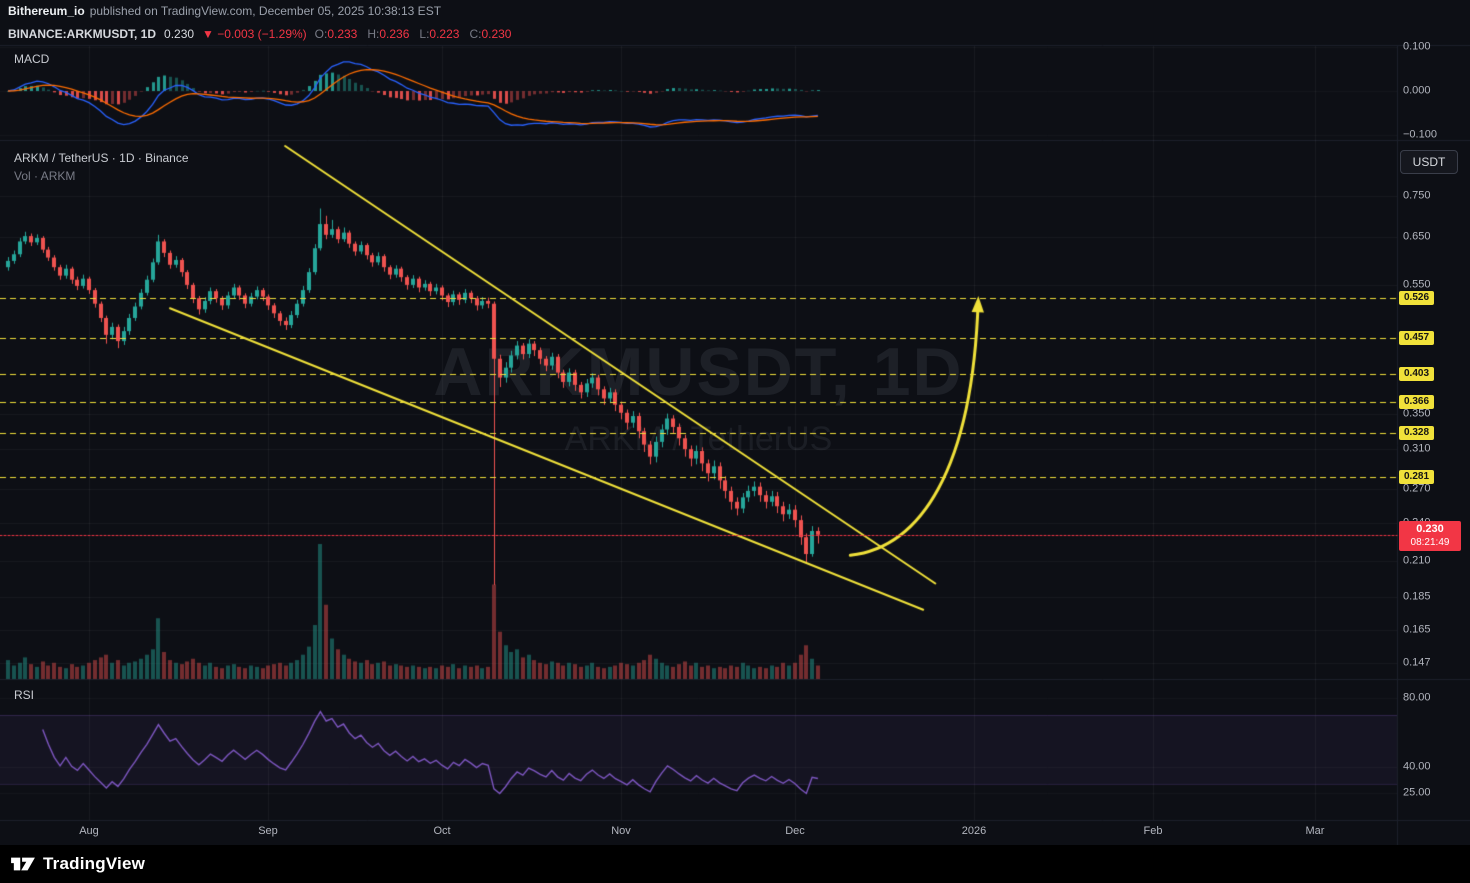  Describe the element at coordinates (444, 34) in the screenshot. I see `low-value: 0.223` at that location.